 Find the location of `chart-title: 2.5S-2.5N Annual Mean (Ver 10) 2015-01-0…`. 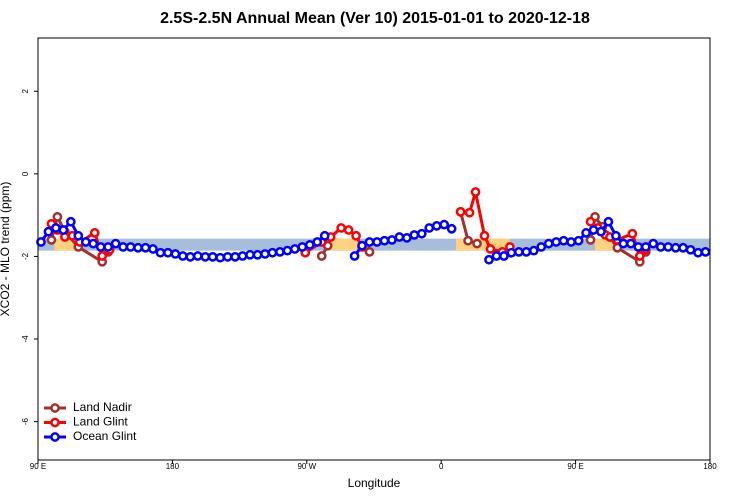

chart-title: 2.5S-2.5N Annual Mean (Ver 10) 2015-01-0… is located at coordinates (375, 18).